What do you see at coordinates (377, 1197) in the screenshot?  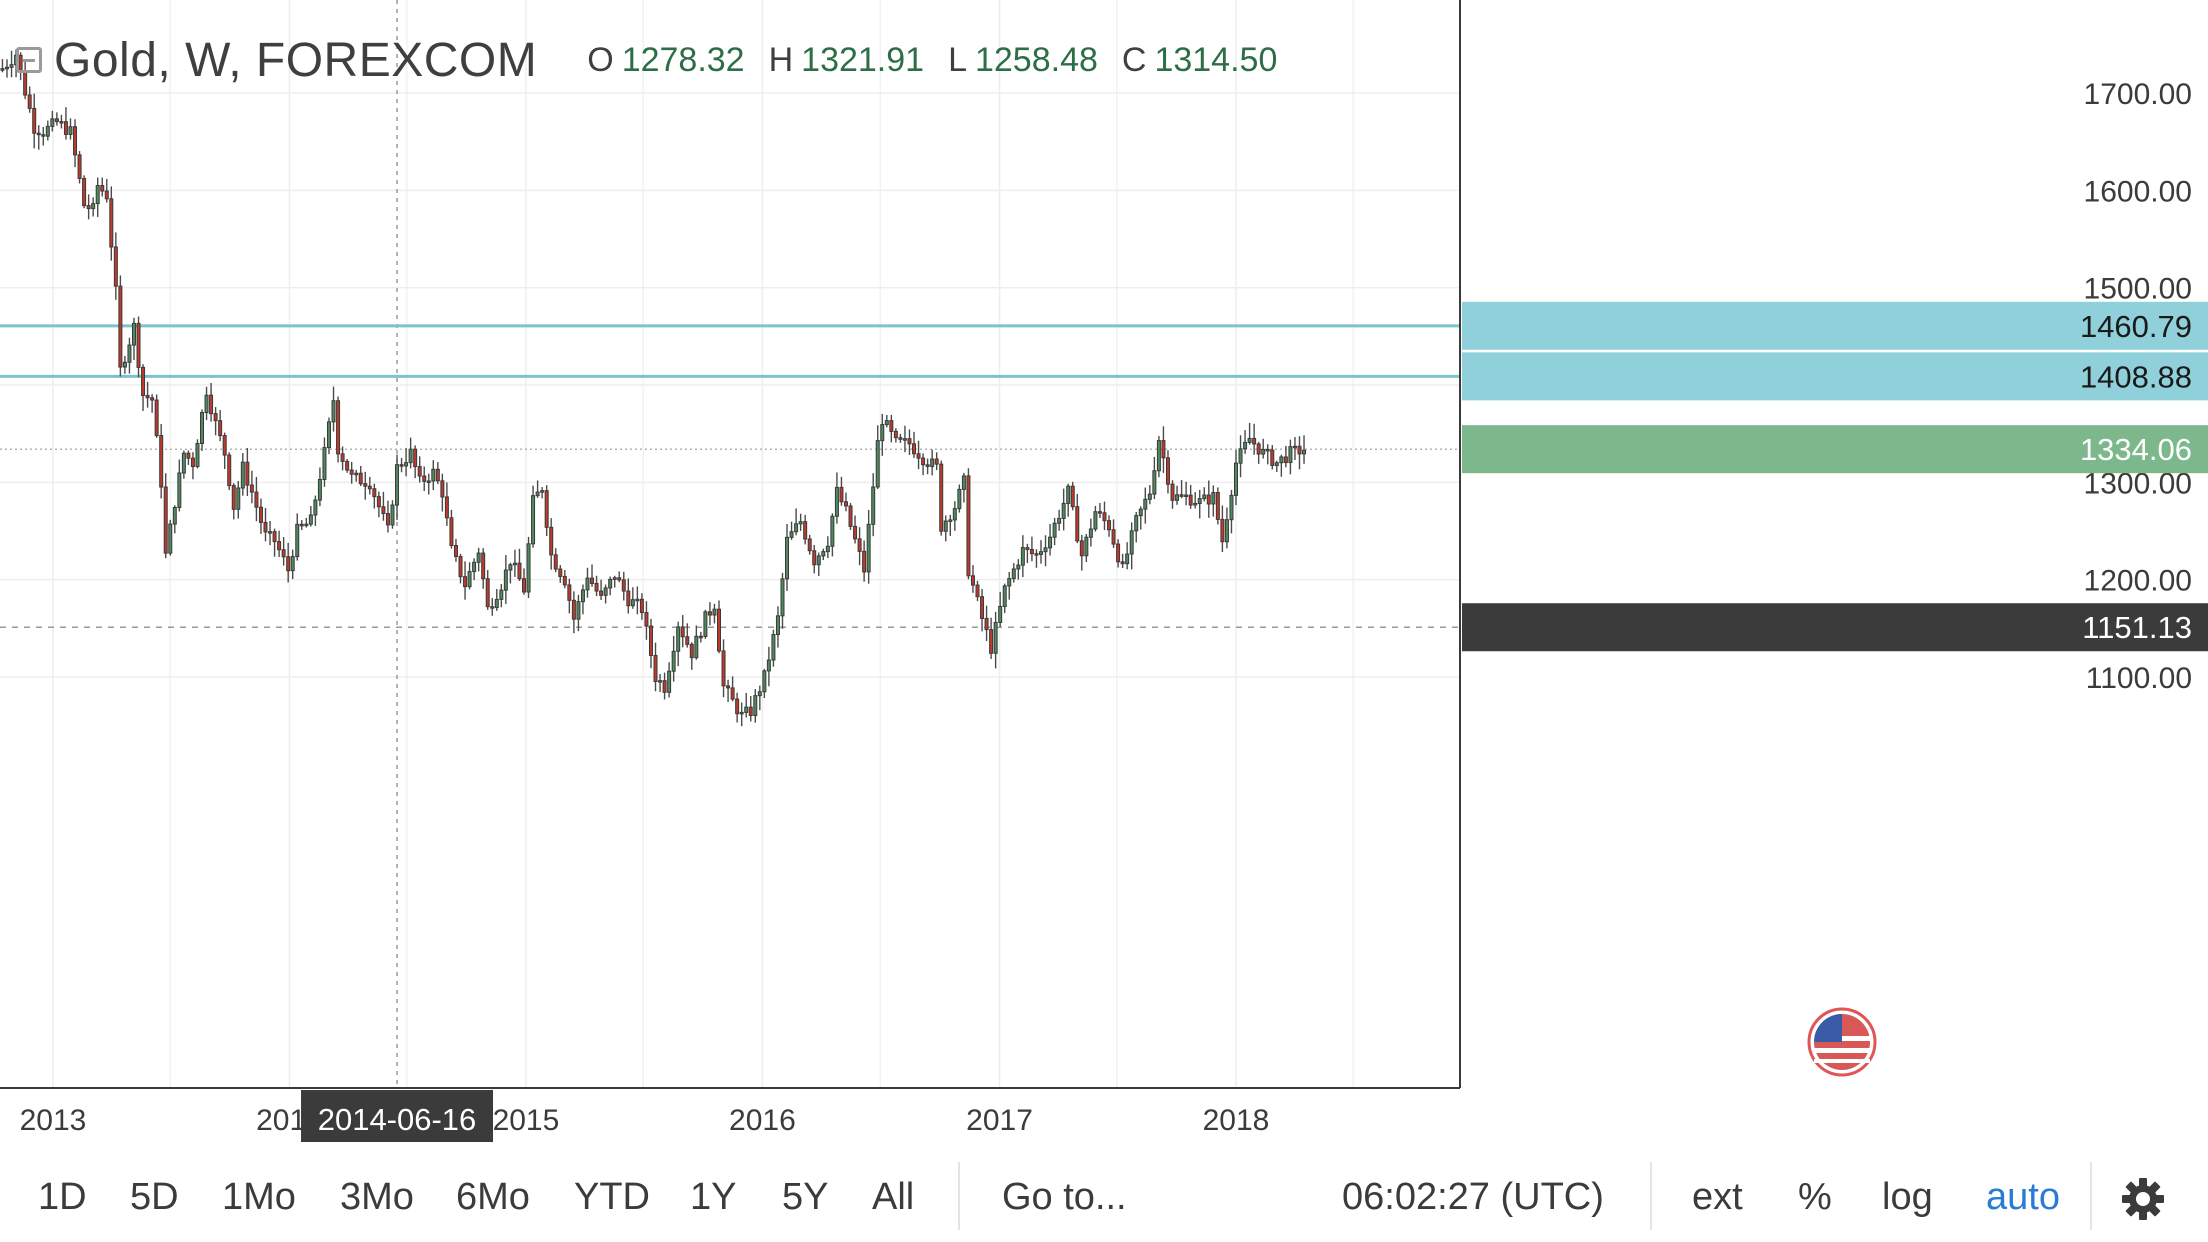 I see `range-3mo-button: 3Mo` at bounding box center [377, 1197].